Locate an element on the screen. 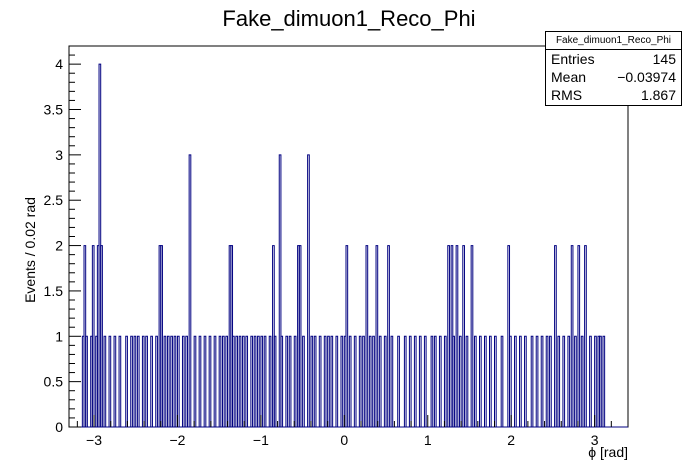 The image size is (698, 474). stats-label: Entries is located at coordinates (573, 59).